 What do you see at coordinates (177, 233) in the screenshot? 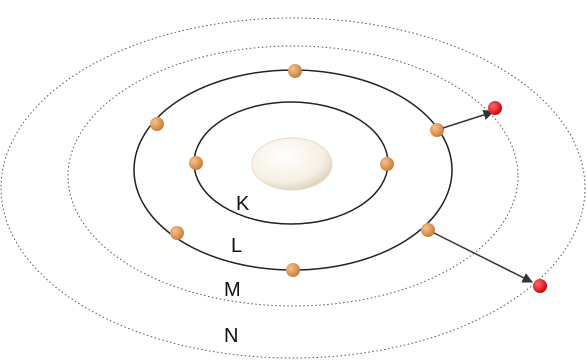
I see `electron-l-lower-left` at bounding box center [177, 233].